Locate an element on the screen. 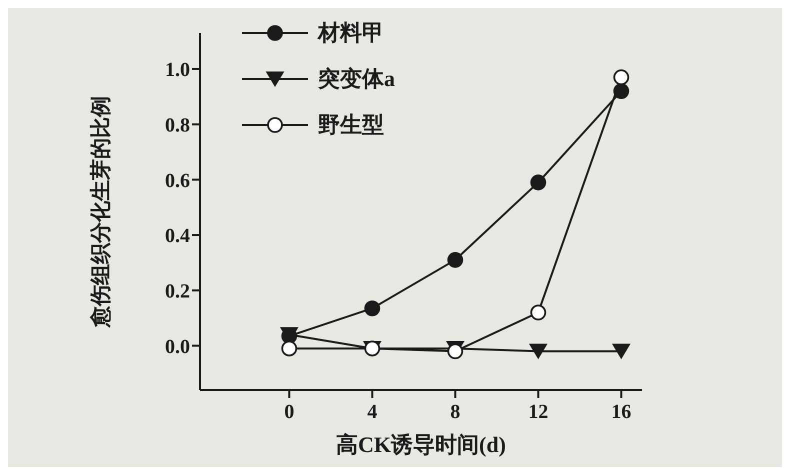 The image size is (790, 475). y-tick-label: 0.6 is located at coordinates (177, 181).